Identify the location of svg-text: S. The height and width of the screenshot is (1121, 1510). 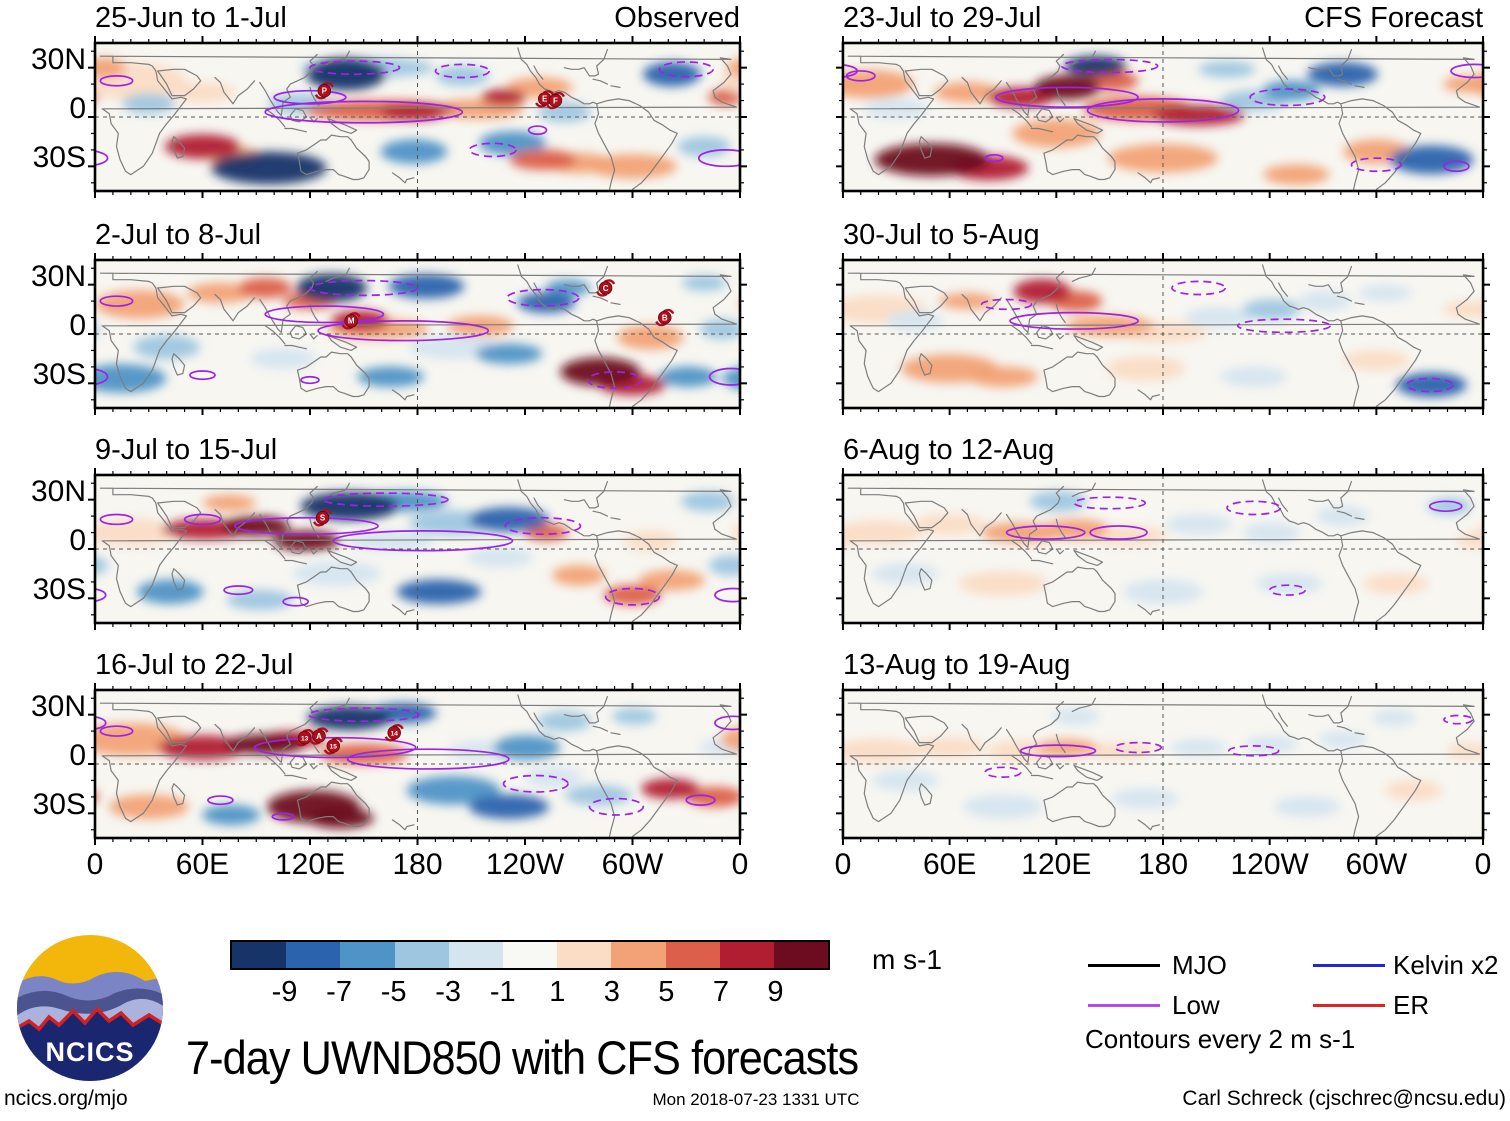
(323, 518).